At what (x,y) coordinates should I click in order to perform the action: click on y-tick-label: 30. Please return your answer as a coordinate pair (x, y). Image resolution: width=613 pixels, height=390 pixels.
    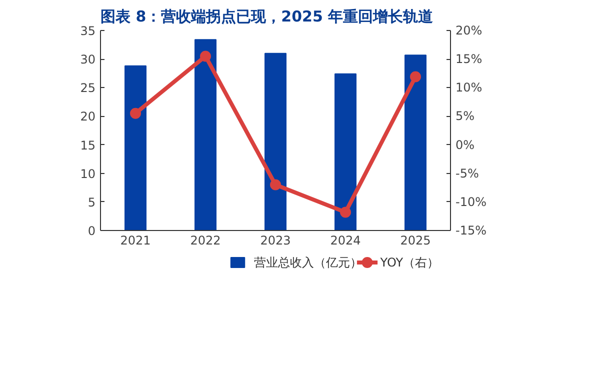
    Looking at the image, I should click on (88, 59).